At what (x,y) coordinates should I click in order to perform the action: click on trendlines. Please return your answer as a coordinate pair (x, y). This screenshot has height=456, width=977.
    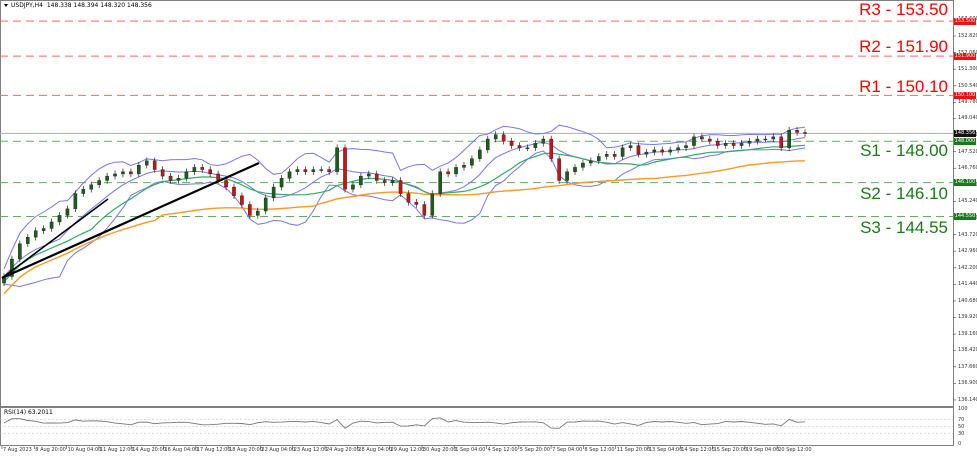
    Looking at the image, I should click on (130, 220).